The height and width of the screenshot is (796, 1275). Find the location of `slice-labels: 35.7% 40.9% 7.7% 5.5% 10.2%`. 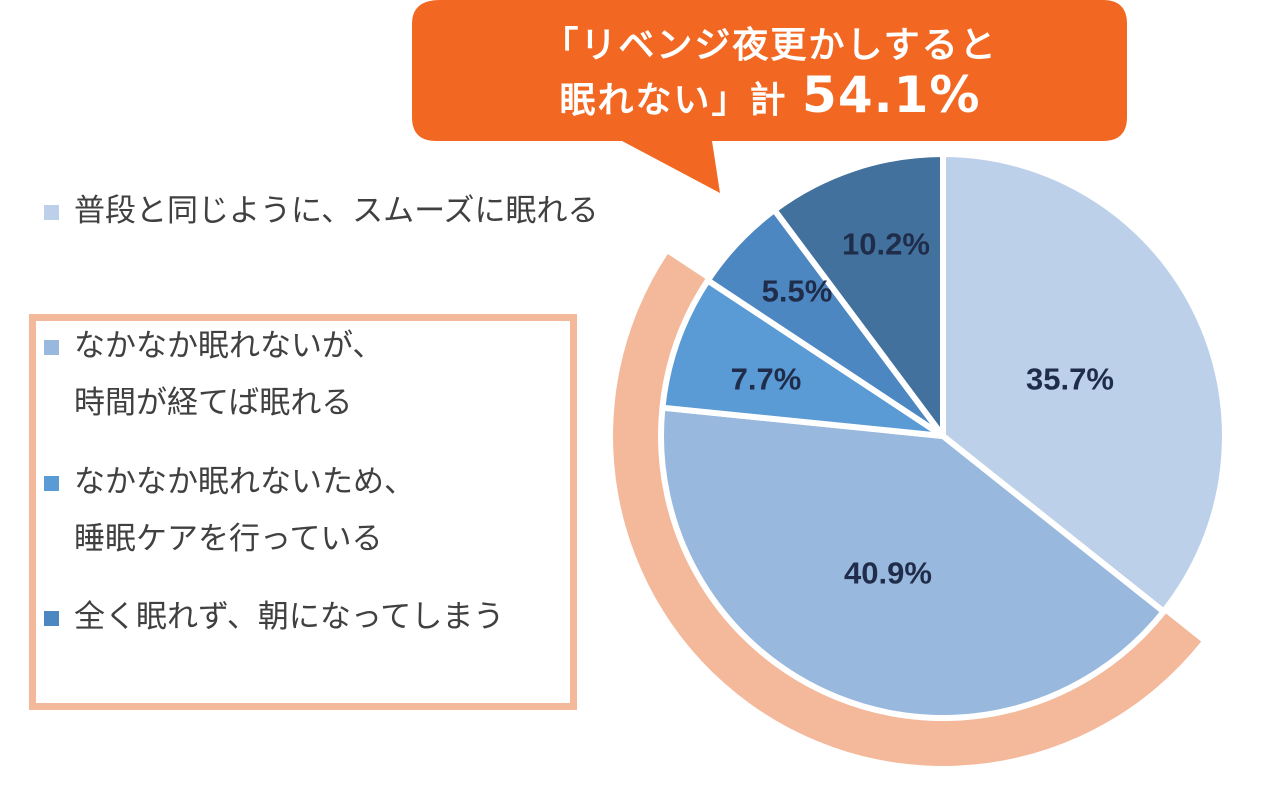

slice-labels: 35.7% 40.9% 7.7% 5.5% 10.2% is located at coordinates (922, 409).